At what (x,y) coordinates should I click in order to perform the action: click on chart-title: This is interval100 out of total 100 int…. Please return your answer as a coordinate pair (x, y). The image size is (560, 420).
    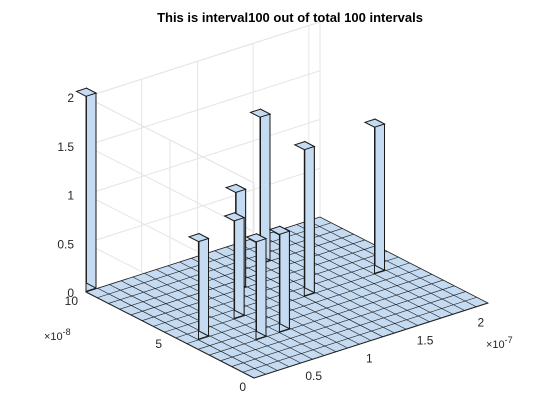
    Looking at the image, I should click on (290, 17).